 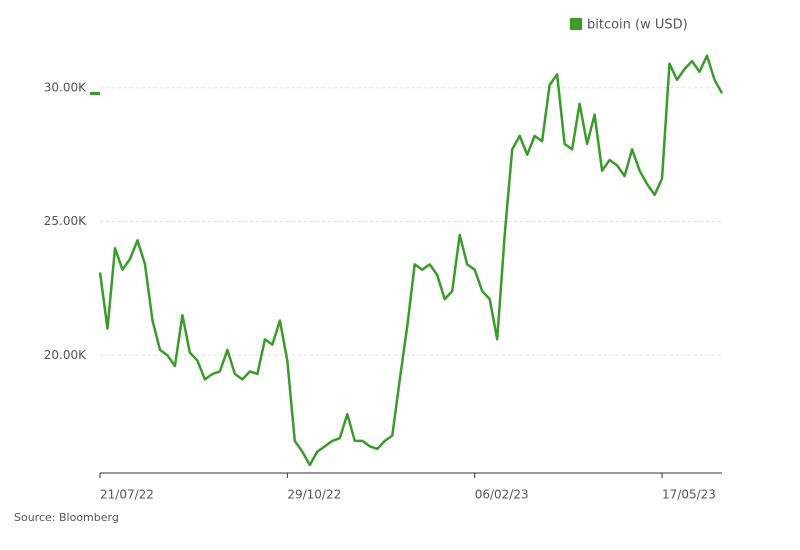 I want to click on source-note: Source: Bloomberg, so click(x=66, y=517).